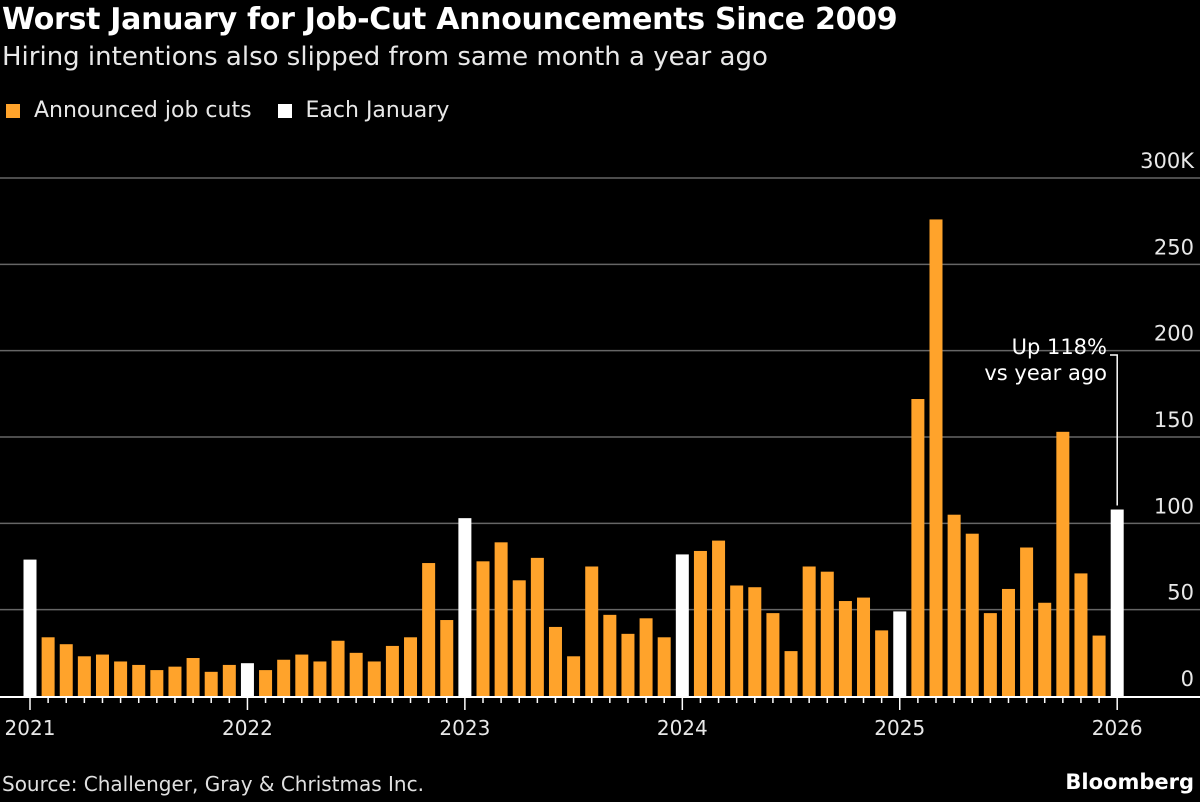 Image resolution: width=1200 pixels, height=802 pixels. I want to click on legend-item-cuts: Announced job cuts, so click(129, 110).